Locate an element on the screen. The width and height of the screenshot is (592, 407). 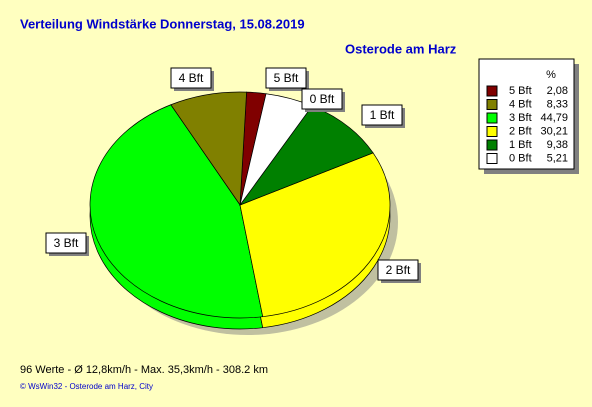
slice-label: 4 Bft is located at coordinates (191, 78).